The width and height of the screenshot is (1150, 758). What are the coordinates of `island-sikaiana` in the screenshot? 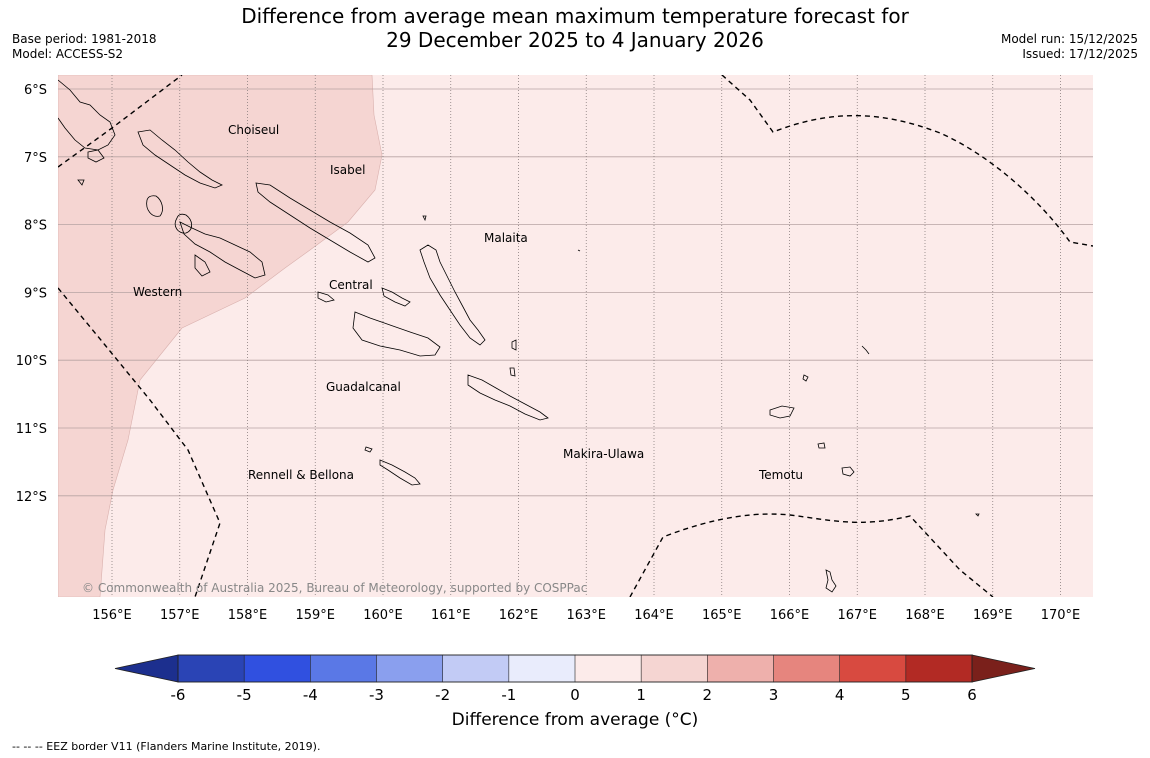 It's located at (579, 250).